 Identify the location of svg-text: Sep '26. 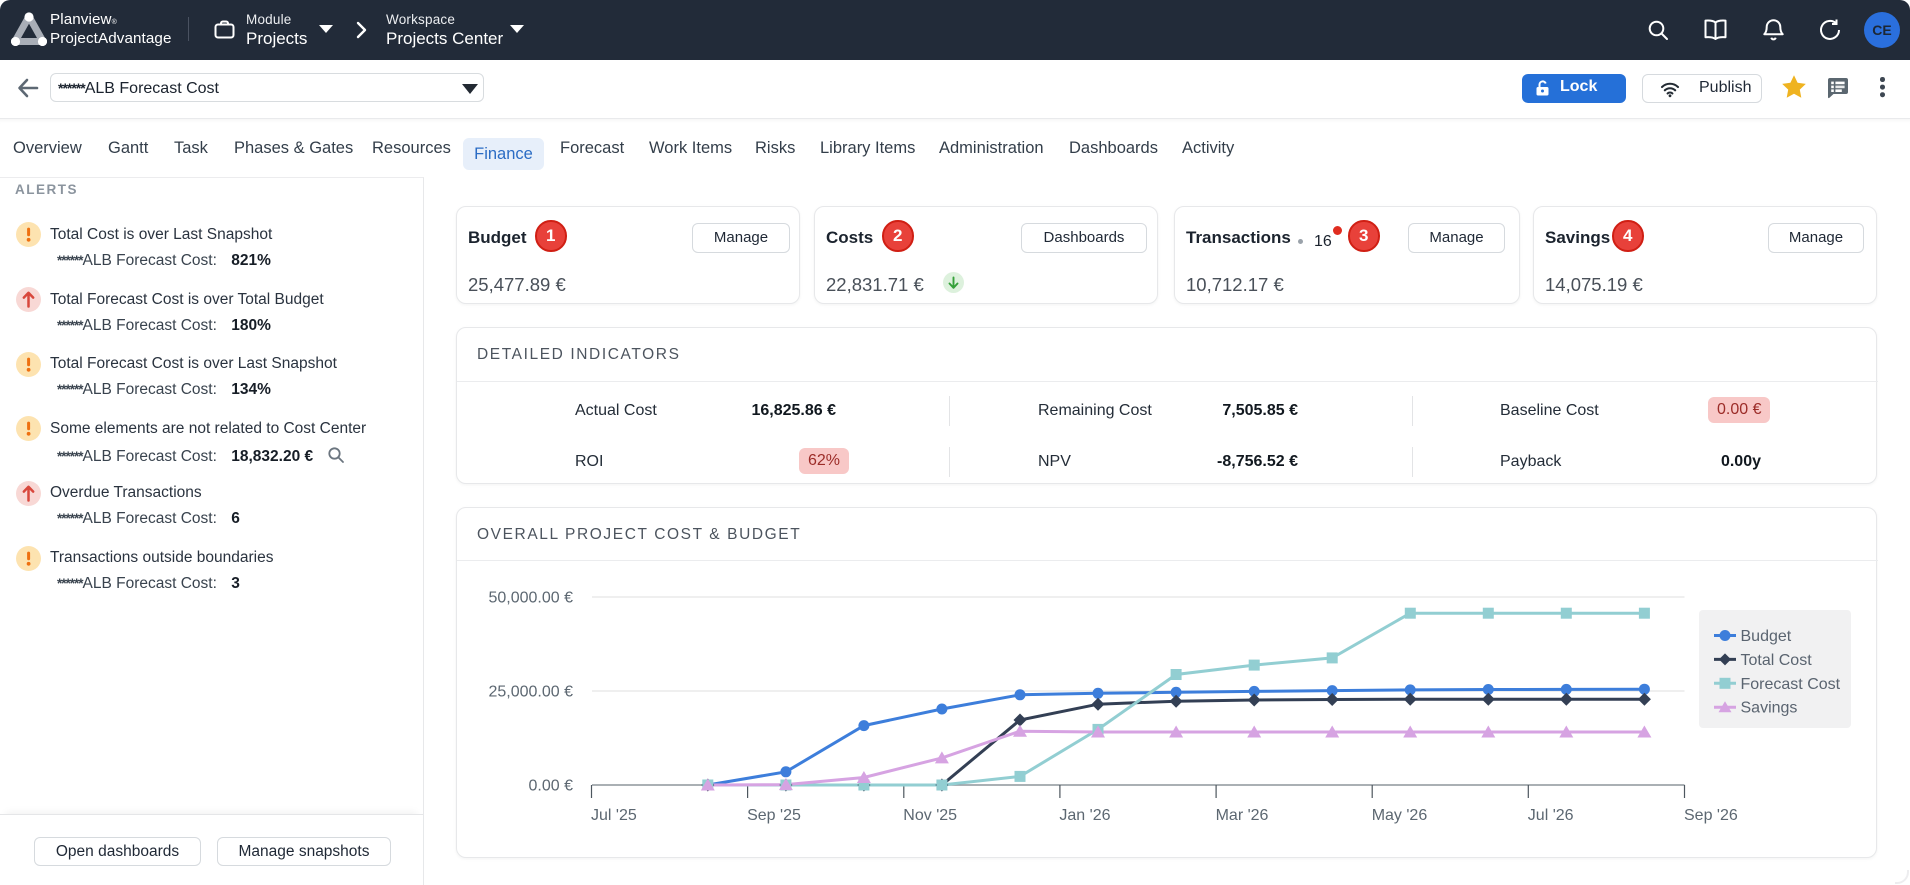
(1711, 815).